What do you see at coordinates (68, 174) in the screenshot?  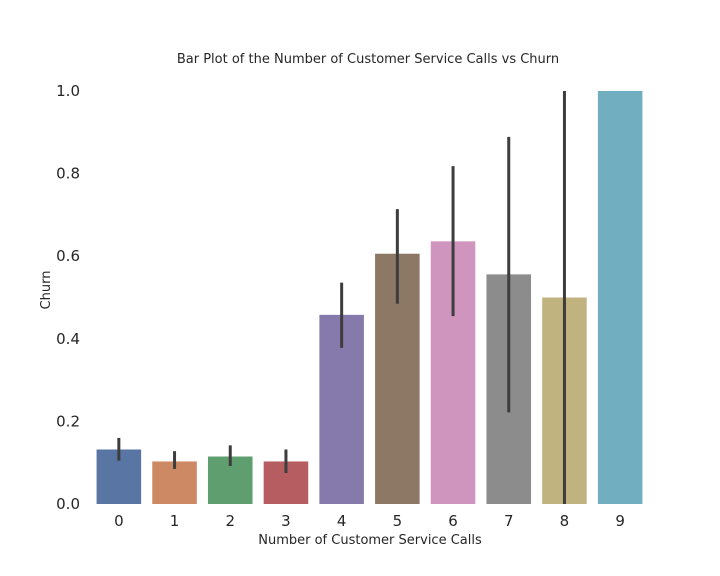 I see `y-tick-label: 0.8` at bounding box center [68, 174].